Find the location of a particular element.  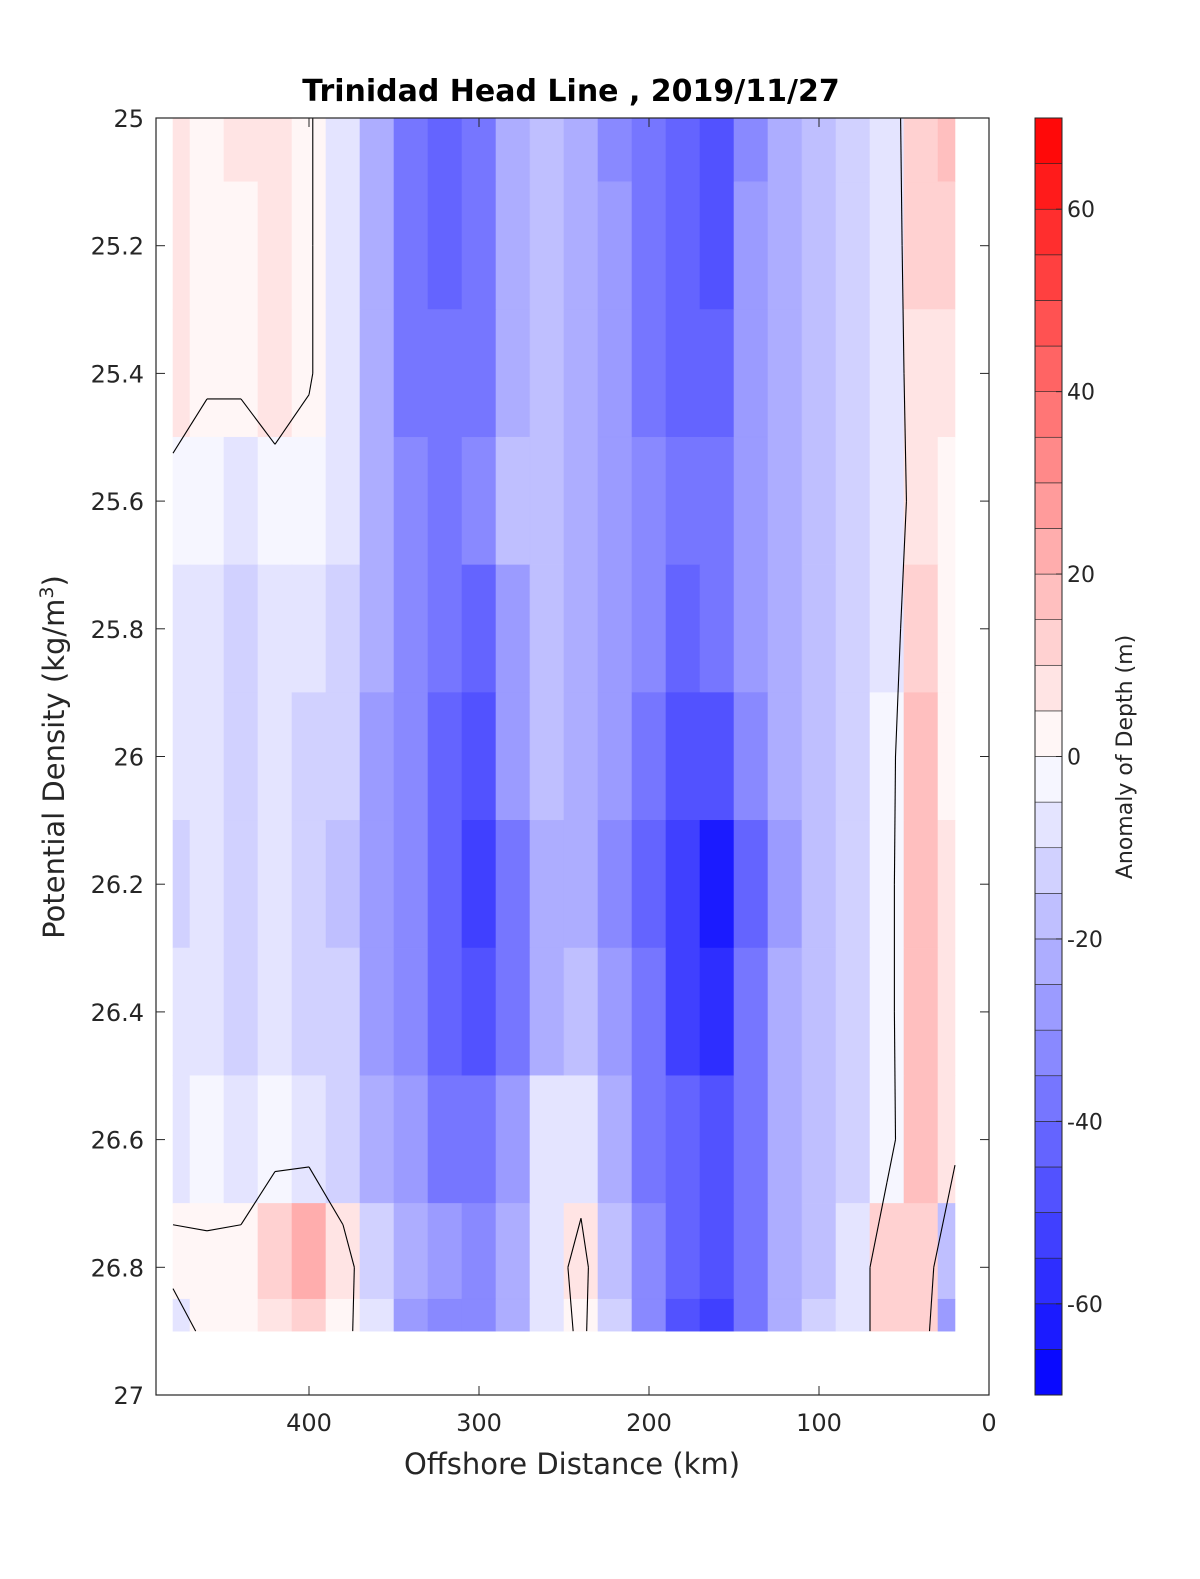

y-tick-label: 26.8 is located at coordinates (117, 1268).